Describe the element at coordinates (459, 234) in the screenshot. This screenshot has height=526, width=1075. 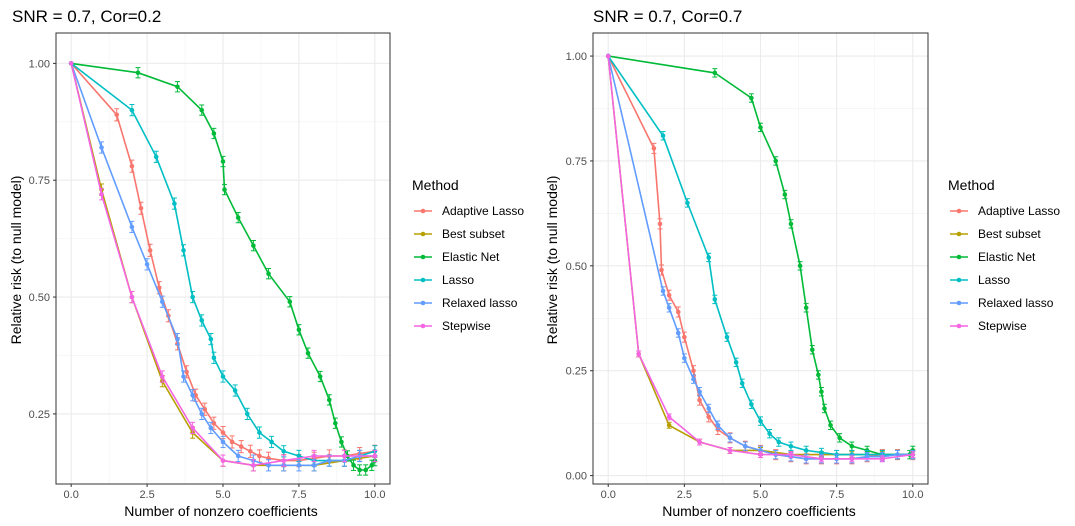
I see `legend-item: Best subset` at that location.